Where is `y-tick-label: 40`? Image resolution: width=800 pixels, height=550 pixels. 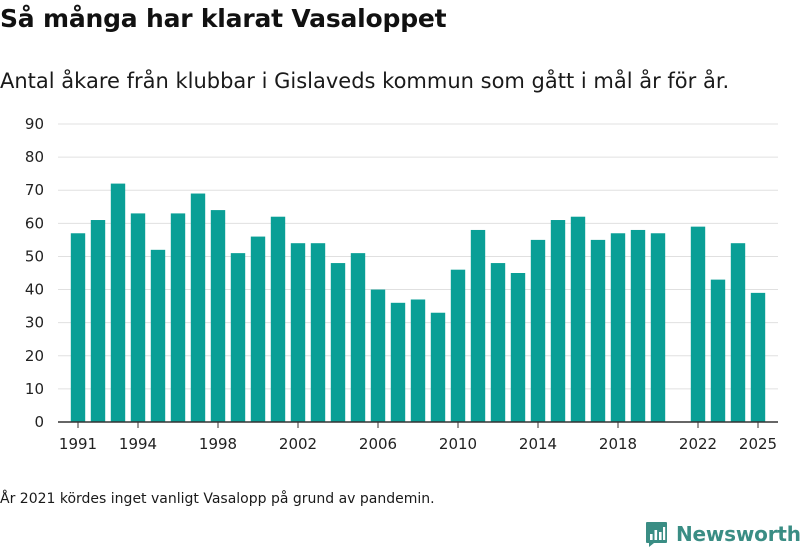 y-tick-label: 40 is located at coordinates (34, 290).